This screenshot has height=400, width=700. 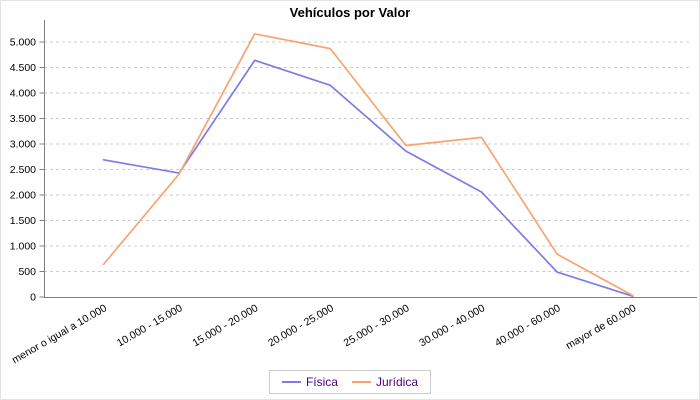 I want to click on y-tick-label: 4.000, so click(x=23, y=94).